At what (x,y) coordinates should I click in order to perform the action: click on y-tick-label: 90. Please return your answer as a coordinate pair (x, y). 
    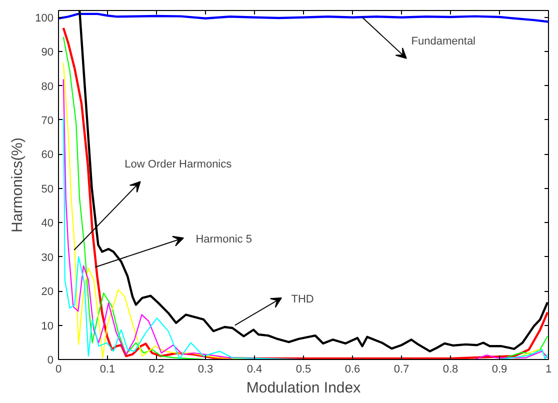
    Looking at the image, I should click on (47, 52).